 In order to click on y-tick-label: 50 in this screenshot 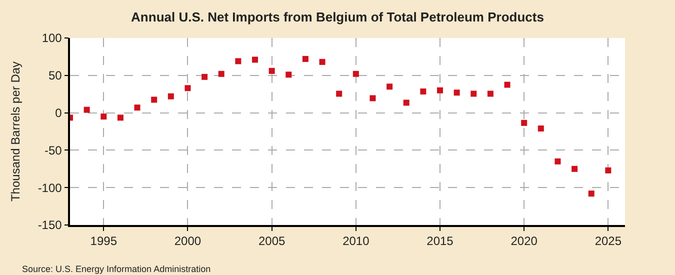, I will do `click(55, 75)`.